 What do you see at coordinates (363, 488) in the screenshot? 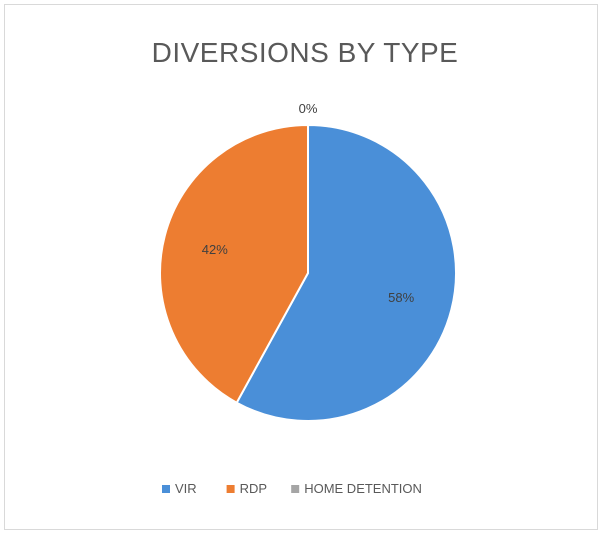
I see `legend-label-home-detention: HOME DETENTION` at bounding box center [363, 488].